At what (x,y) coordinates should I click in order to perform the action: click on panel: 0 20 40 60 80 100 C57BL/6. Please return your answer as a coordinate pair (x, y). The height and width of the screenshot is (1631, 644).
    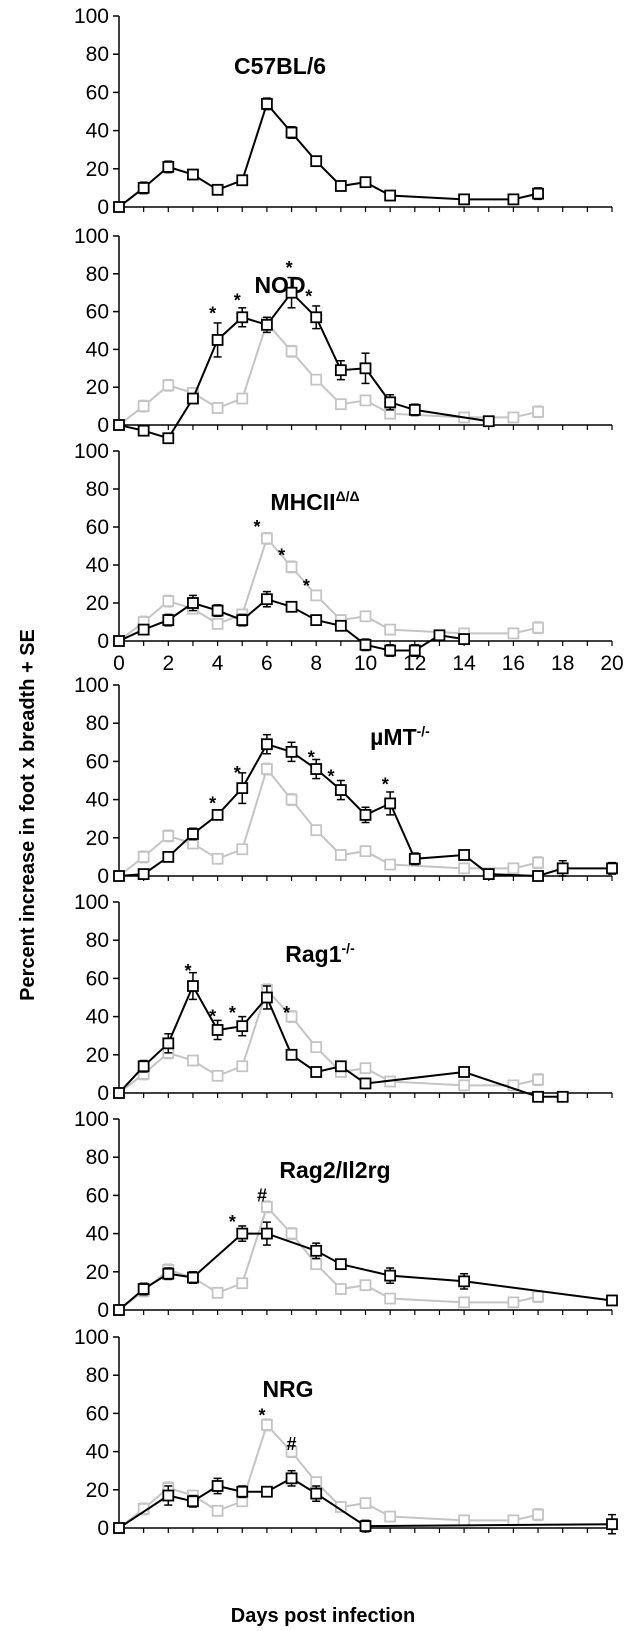
    Looking at the image, I should click on (343, 112).